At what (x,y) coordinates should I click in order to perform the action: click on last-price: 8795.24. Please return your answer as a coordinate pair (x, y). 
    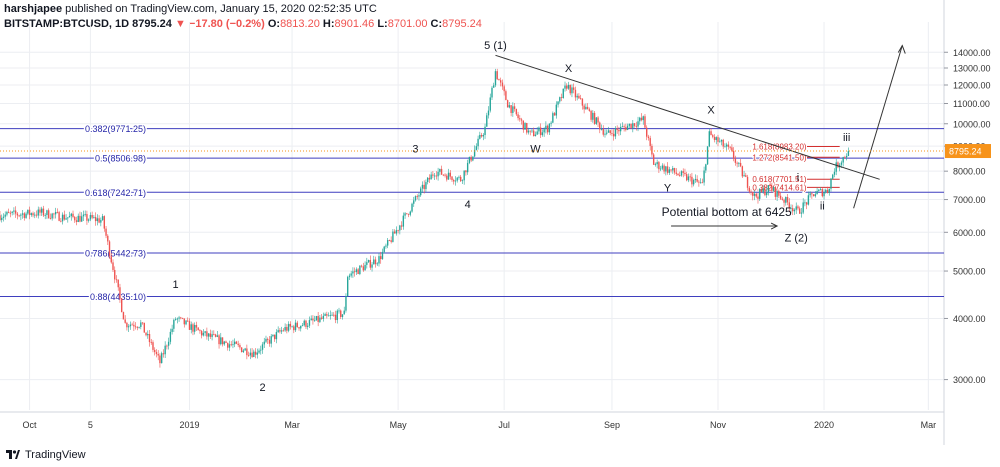
    Looking at the image, I should click on (152, 24).